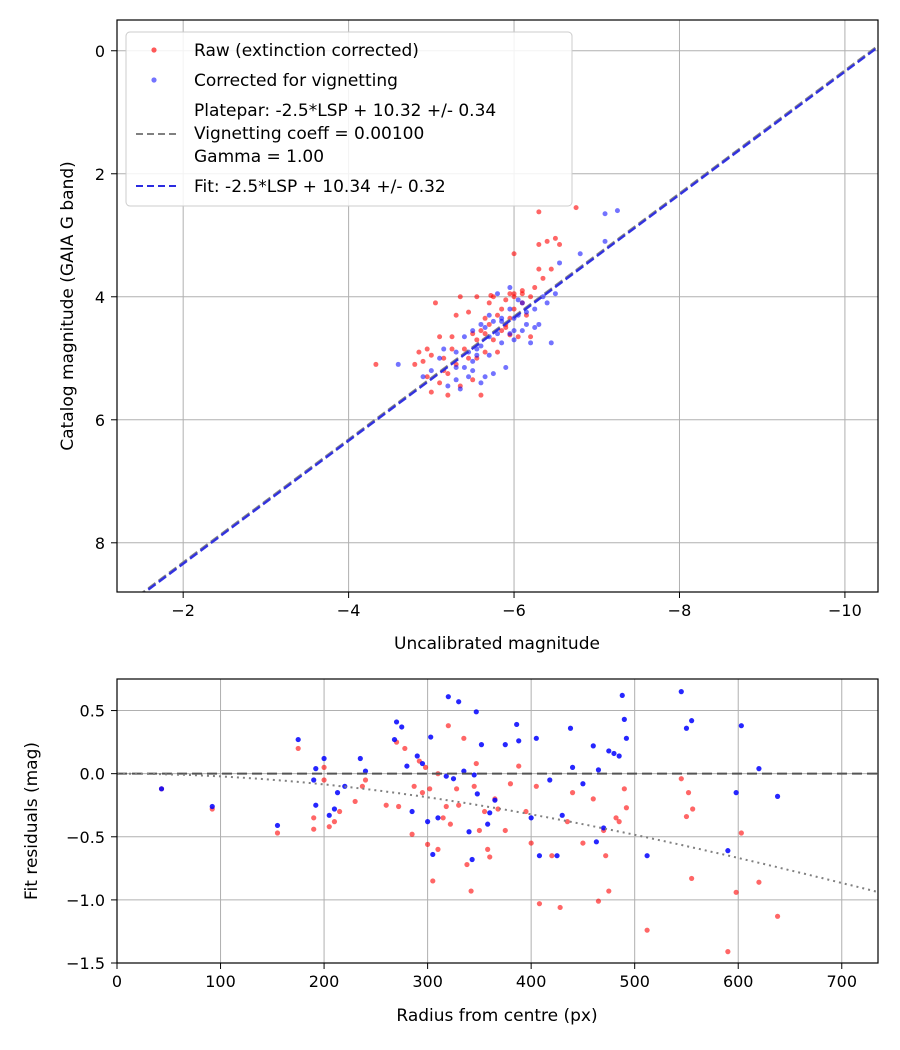 This screenshot has height=1050, width=900. I want to click on legend-label-corrected: Corrected for vignetting, so click(296, 81).